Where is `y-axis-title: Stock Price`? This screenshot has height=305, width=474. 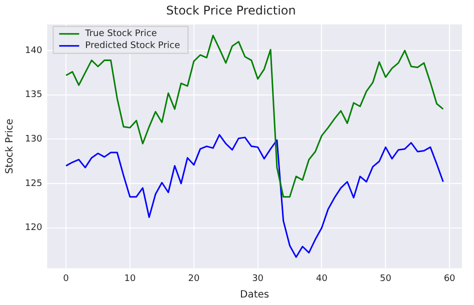 y-axis-title: Stock Price is located at coordinates (10, 146).